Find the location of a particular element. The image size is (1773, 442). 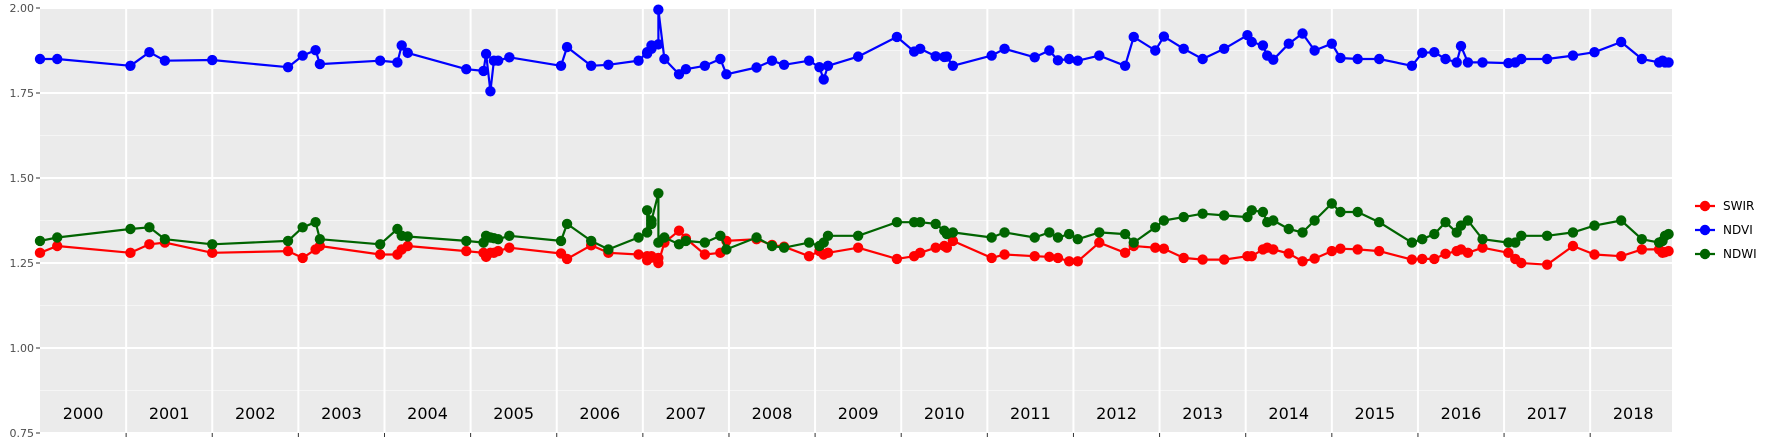

y-tick-label: 2.00 is located at coordinates (22, 8).